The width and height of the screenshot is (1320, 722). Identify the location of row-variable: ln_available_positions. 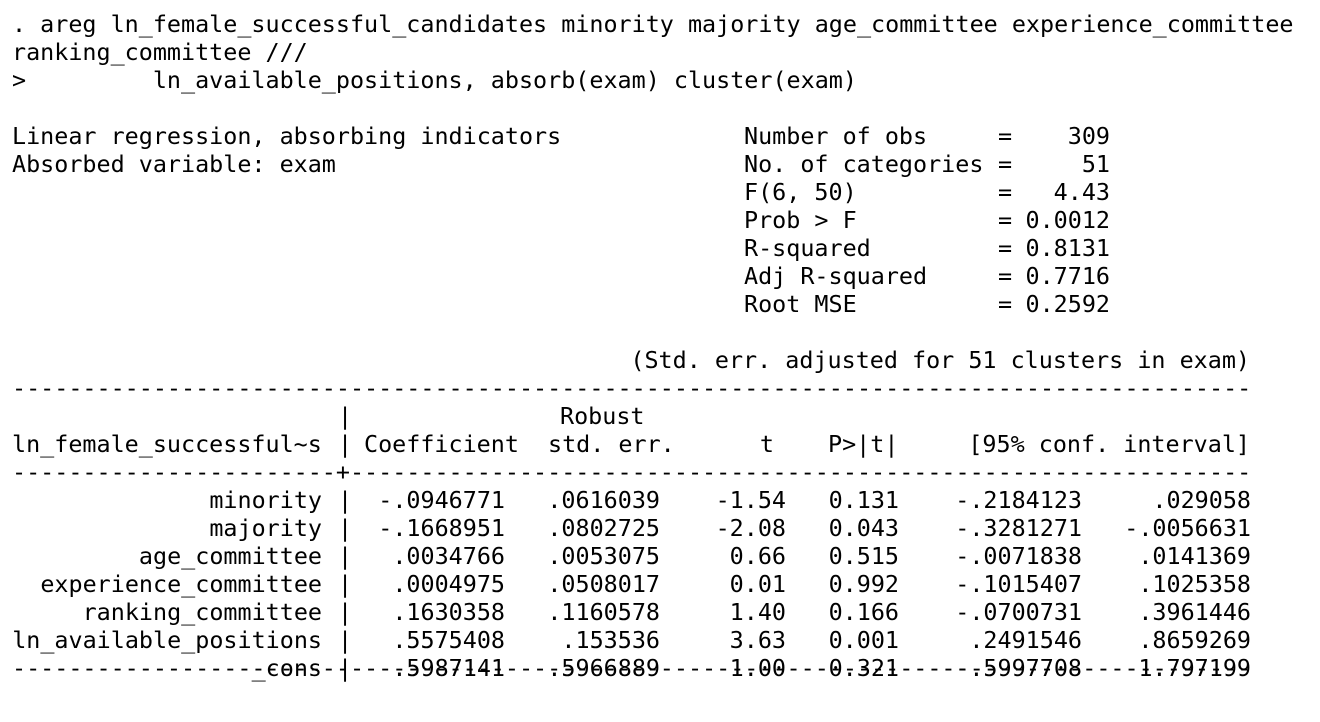
(167, 640).